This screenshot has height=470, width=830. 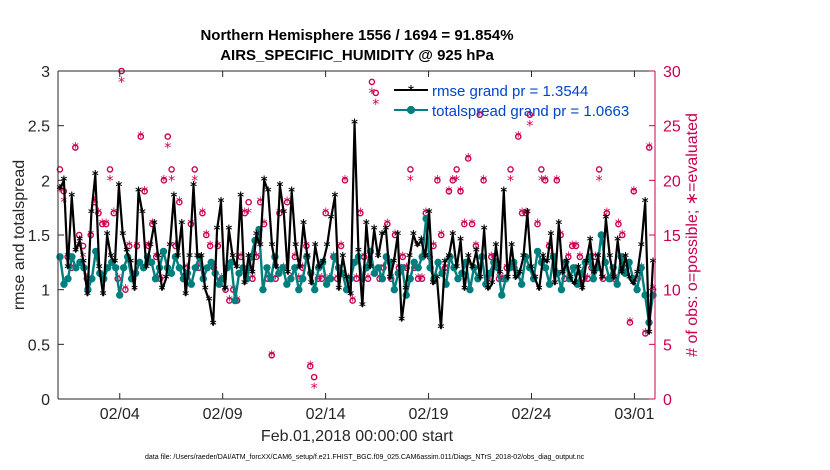 I want to click on legend-spread-marker, so click(x=411, y=110).